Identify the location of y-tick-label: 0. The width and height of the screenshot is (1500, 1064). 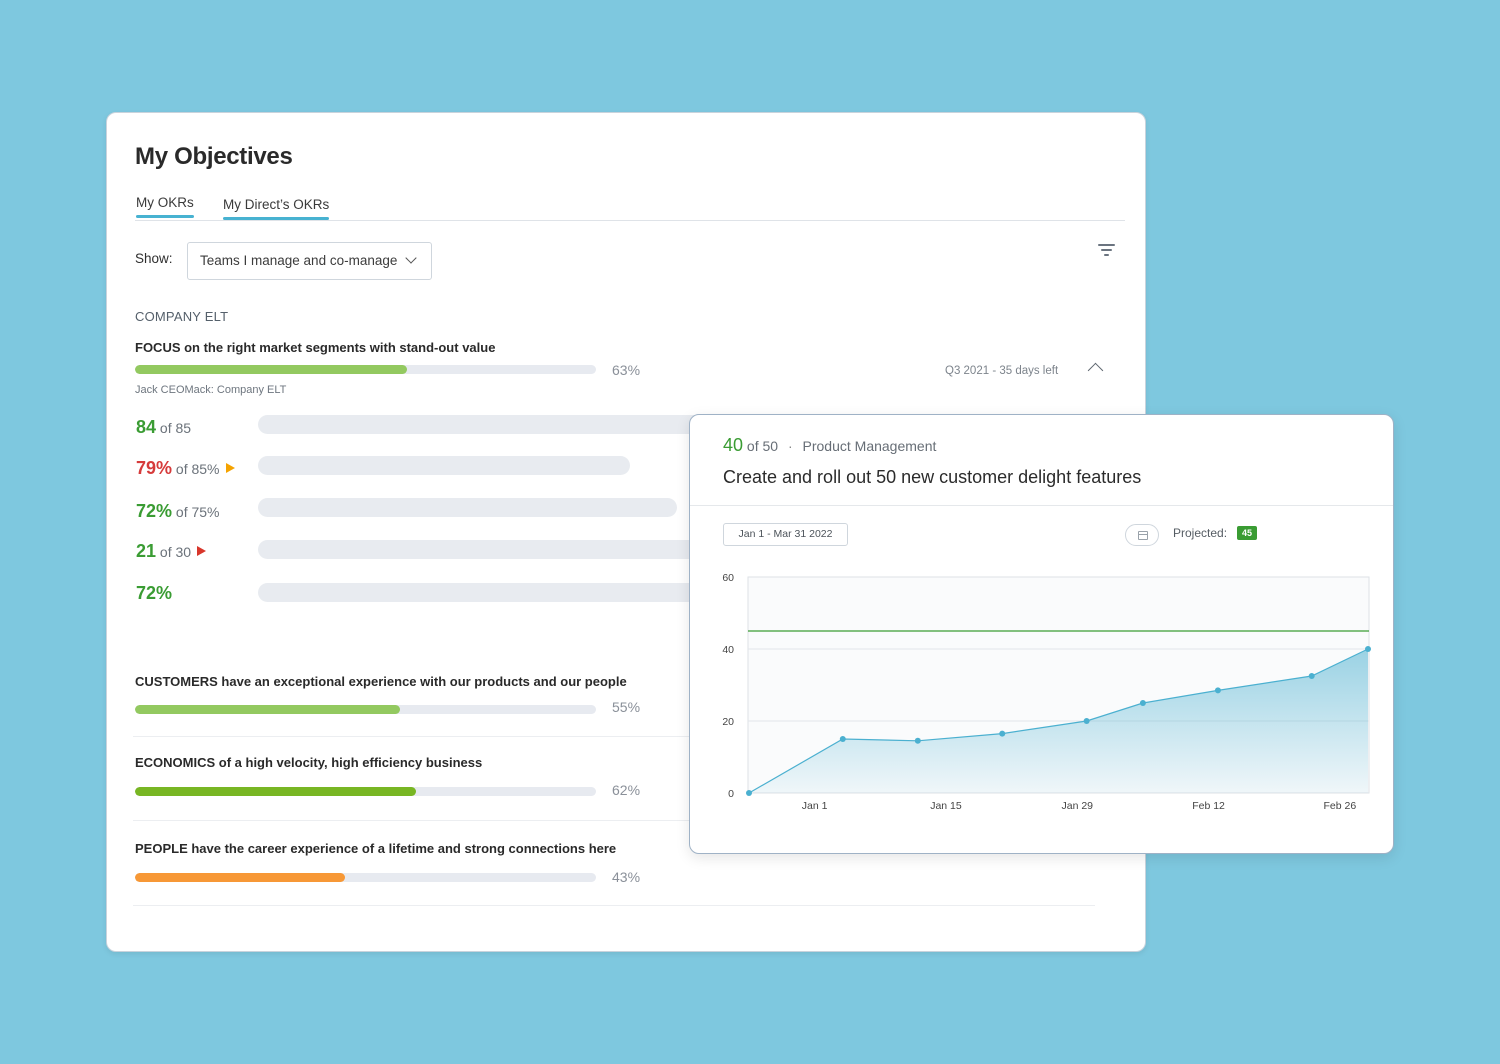
(731, 794).